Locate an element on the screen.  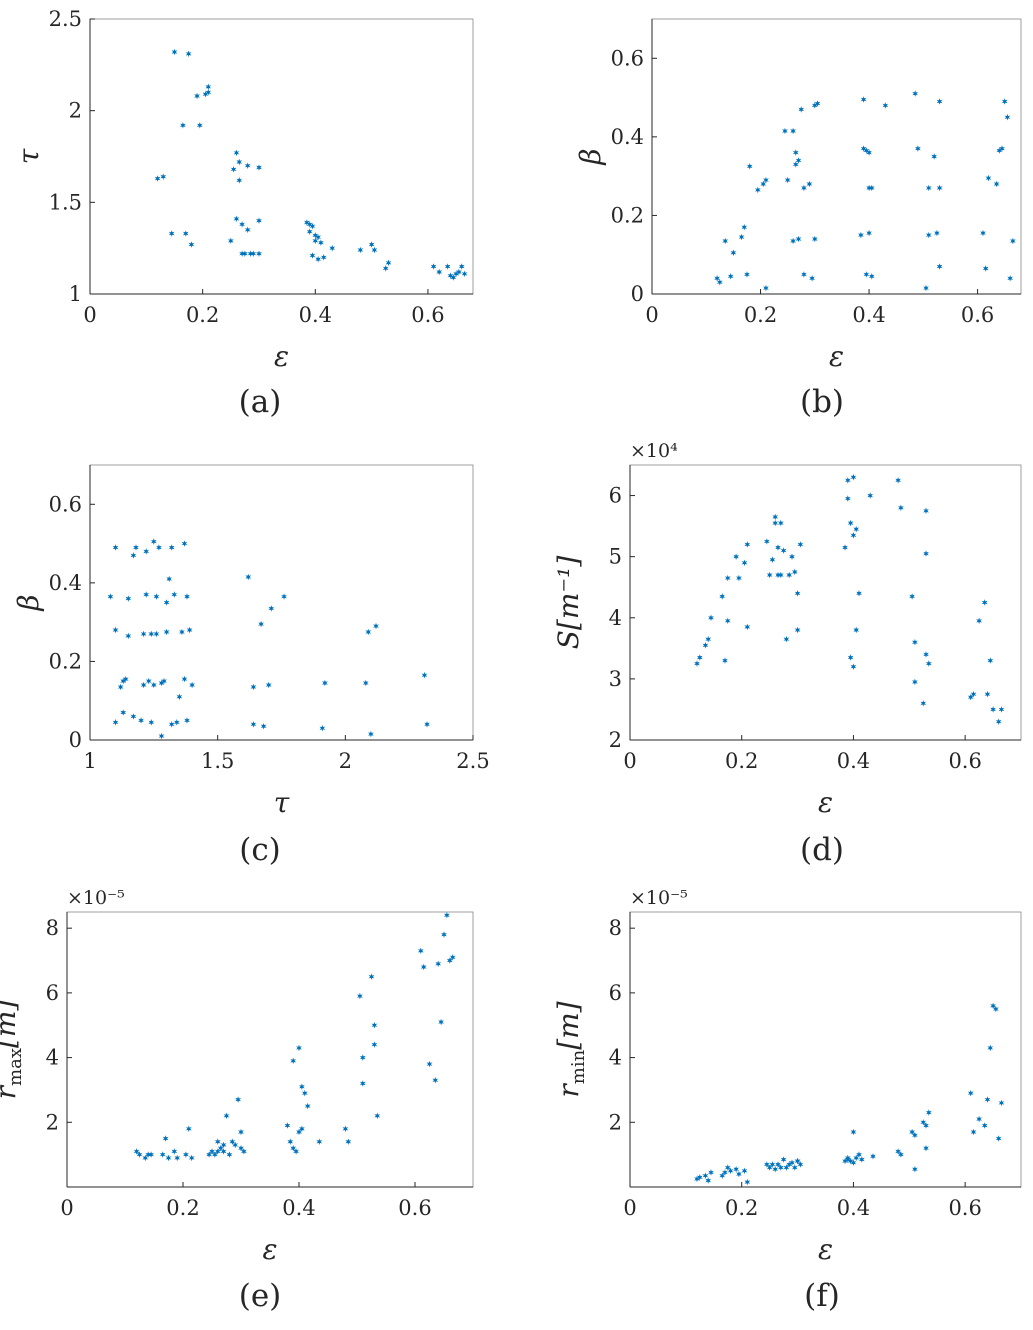
y-tick-label: 1.5 is located at coordinates (65, 202).